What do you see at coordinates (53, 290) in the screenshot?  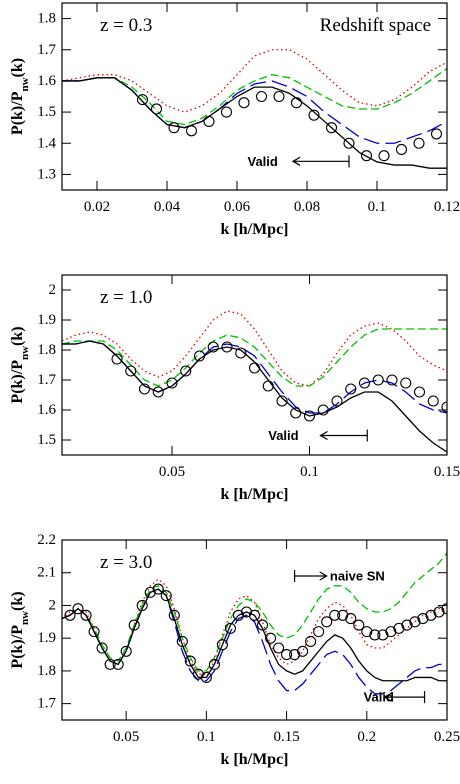 I see `y-tick-label: 2` at bounding box center [53, 290].